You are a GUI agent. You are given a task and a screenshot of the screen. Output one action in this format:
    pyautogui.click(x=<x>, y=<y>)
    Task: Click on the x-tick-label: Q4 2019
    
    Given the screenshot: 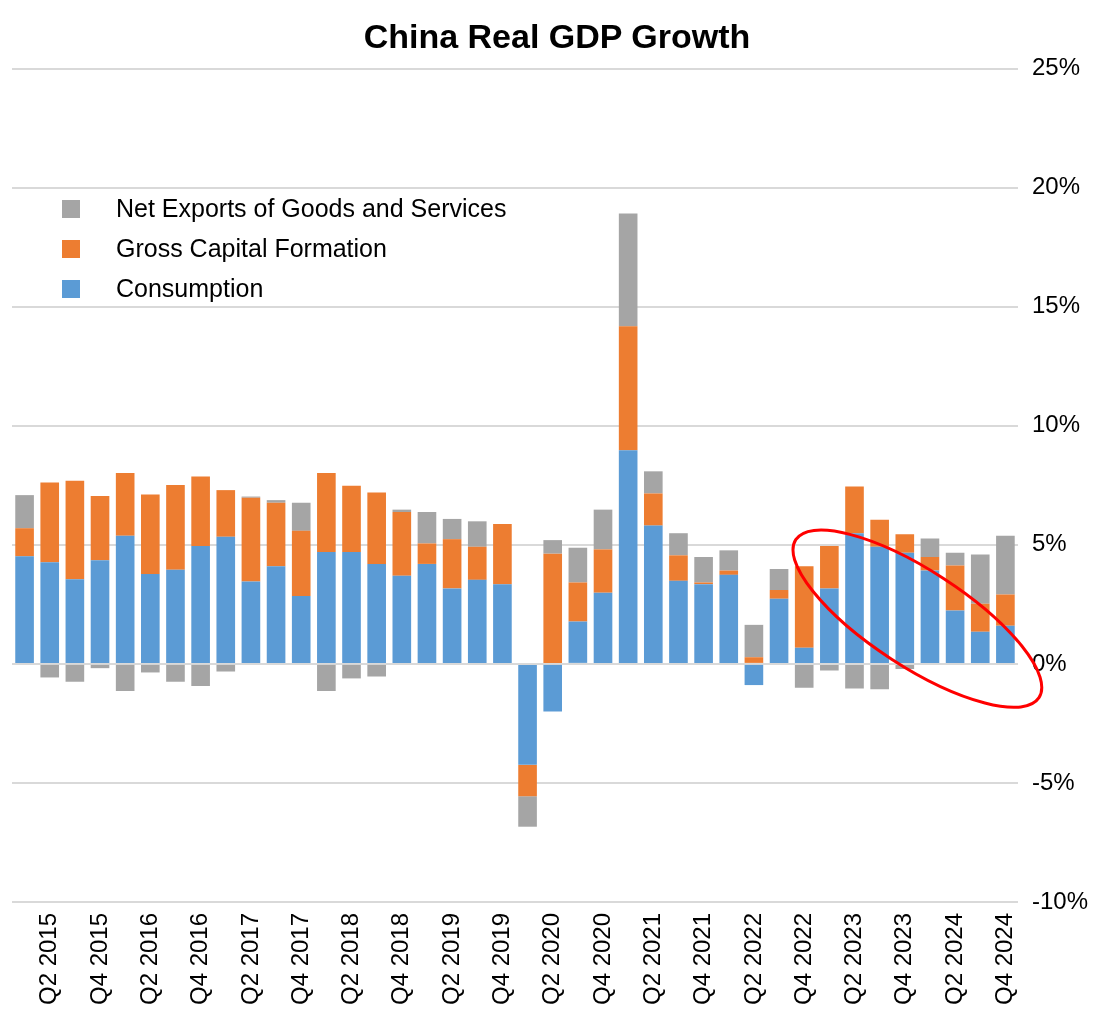 What is the action you would take?
    pyautogui.click(x=501, y=958)
    